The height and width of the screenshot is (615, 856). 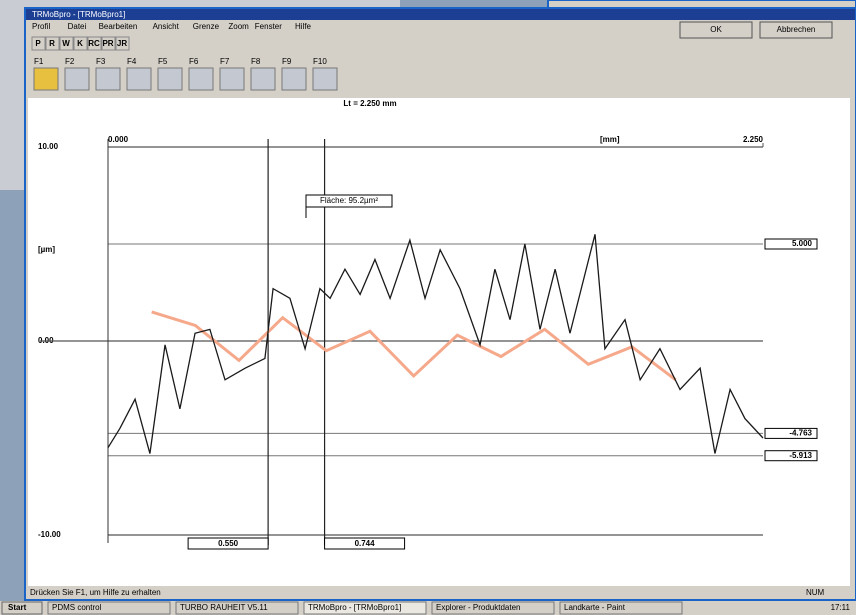 What do you see at coordinates (224, 607) in the screenshot?
I see `task-label: TURBO RAUHEIT V5.11` at bounding box center [224, 607].